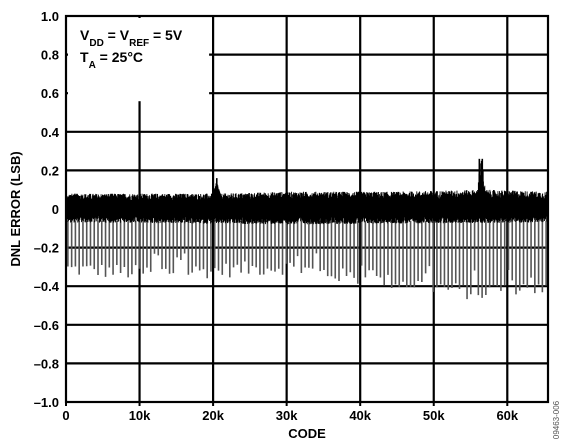 The height and width of the screenshot is (443, 564). Describe the element at coordinates (50, 93) in the screenshot. I see `y-tick-label: 0.6` at that location.